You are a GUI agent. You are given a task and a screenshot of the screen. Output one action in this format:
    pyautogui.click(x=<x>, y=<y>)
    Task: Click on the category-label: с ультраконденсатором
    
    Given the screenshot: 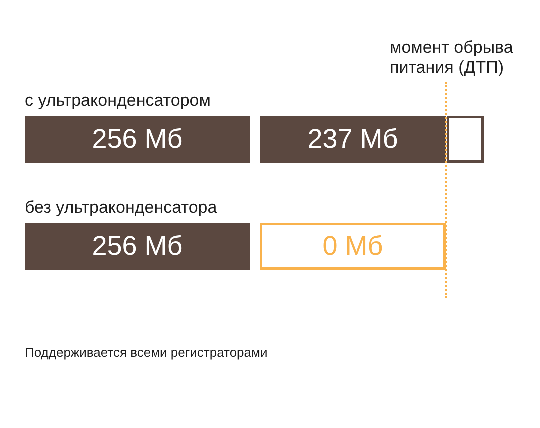 What is the action you would take?
    pyautogui.click(x=118, y=100)
    